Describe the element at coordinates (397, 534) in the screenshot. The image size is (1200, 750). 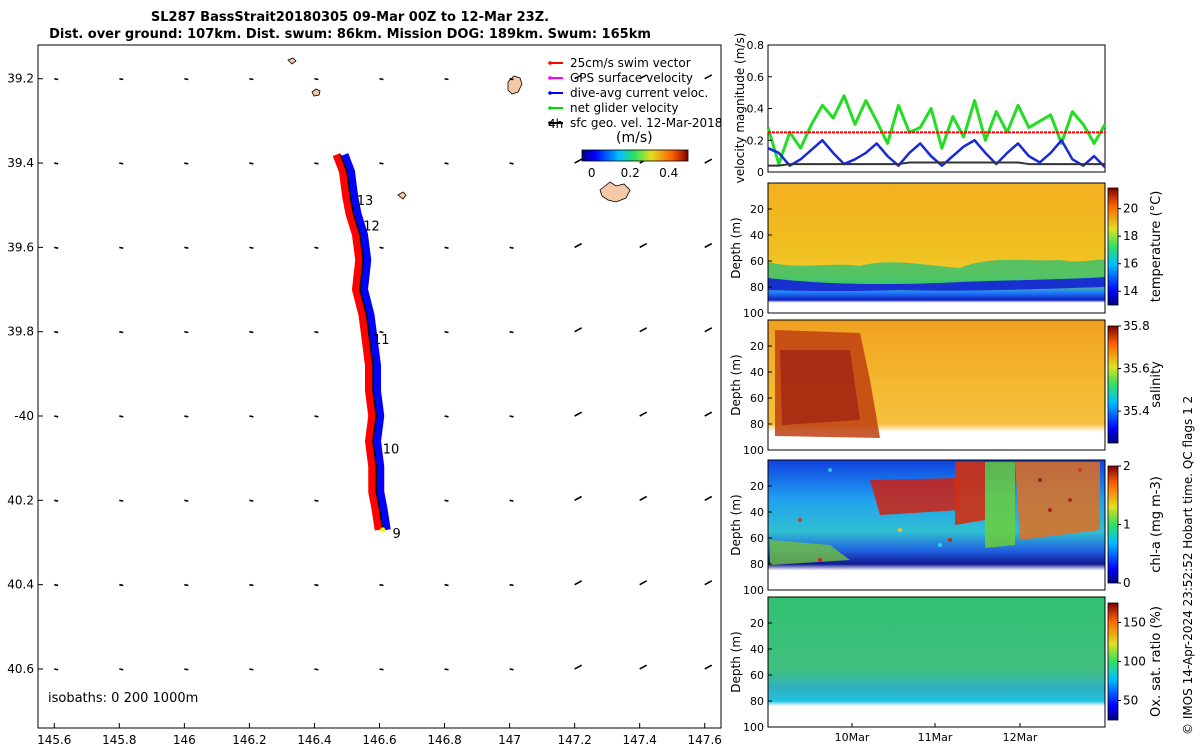
I see `day-label: 9` at that location.